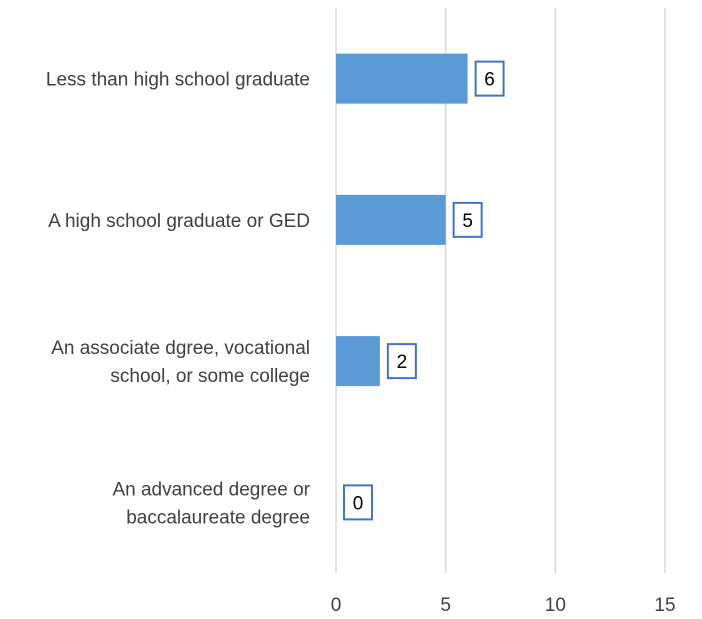 This screenshot has width=702, height=619. What do you see at coordinates (210, 376) in the screenshot?
I see `category-label: school, or some college` at bounding box center [210, 376].